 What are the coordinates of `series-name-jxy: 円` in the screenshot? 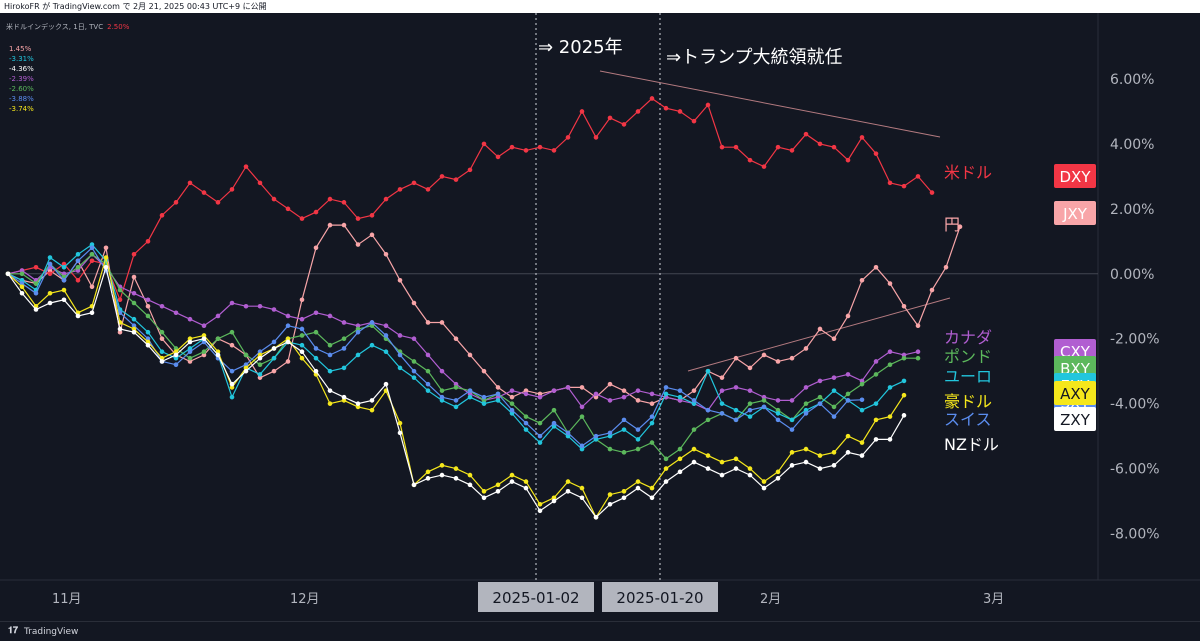 It's located at (952, 224).